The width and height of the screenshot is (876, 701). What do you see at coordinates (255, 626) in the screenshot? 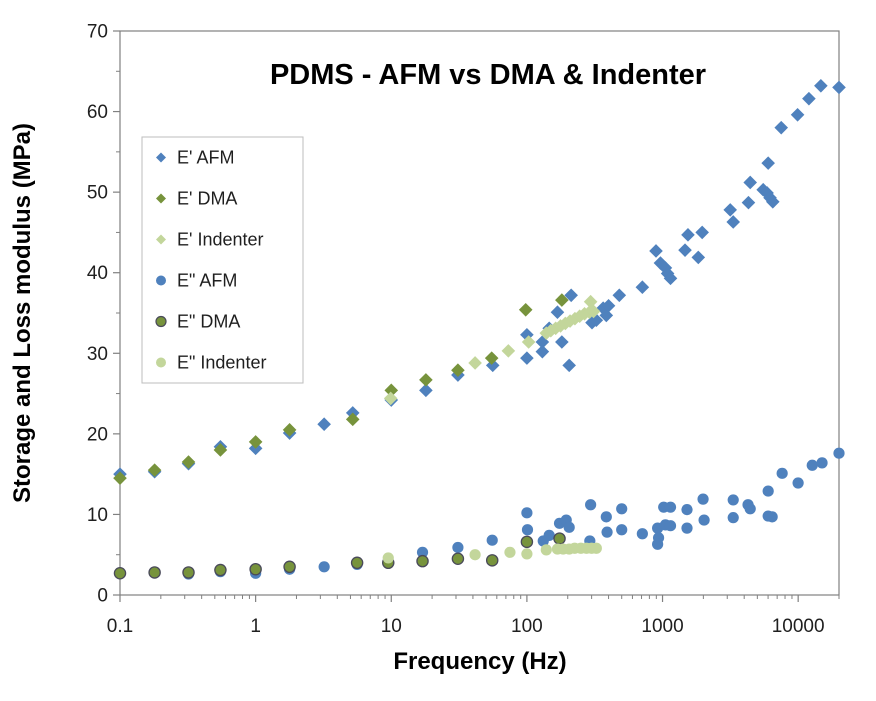
I see `x-tick-label: 1` at bounding box center [255, 626].